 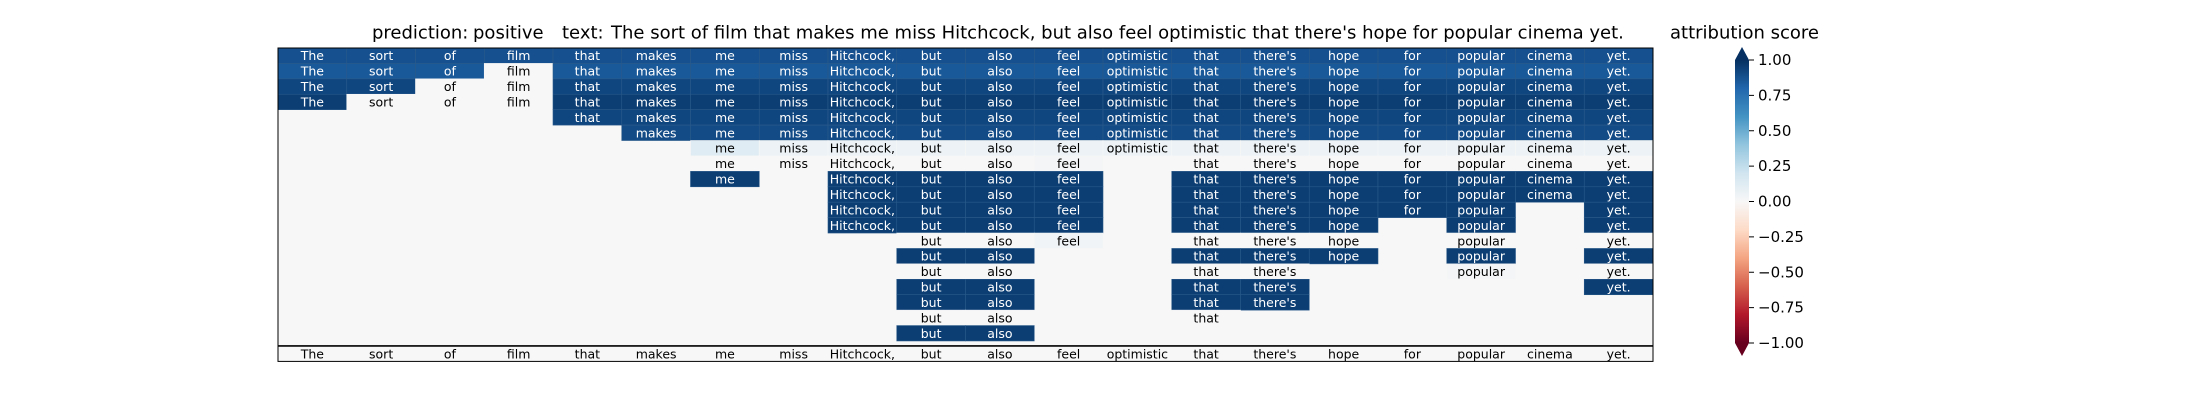 I want to click on footer-token: there's, so click(x=1274, y=354).